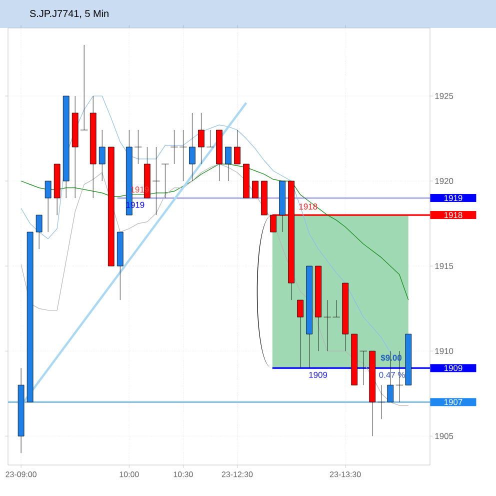  I want to click on annotation: 1909, so click(318, 375).